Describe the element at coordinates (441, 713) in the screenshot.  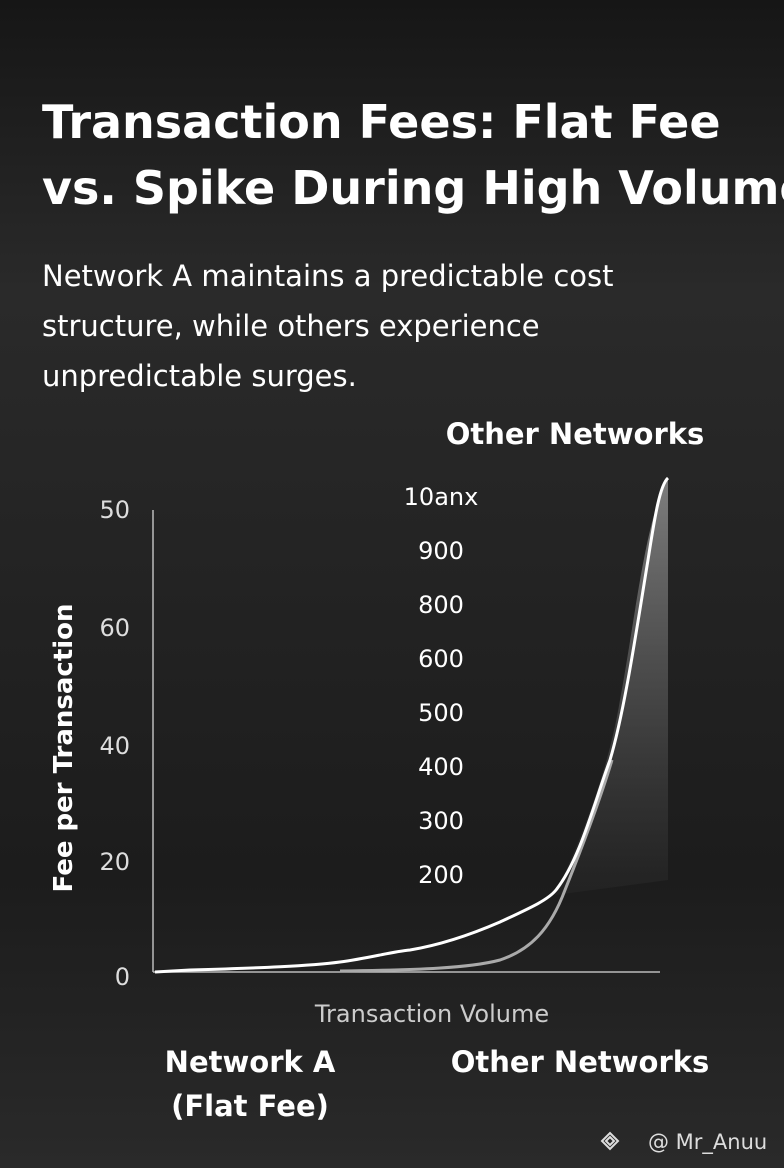
I see `middle-axis-label: 500` at that location.